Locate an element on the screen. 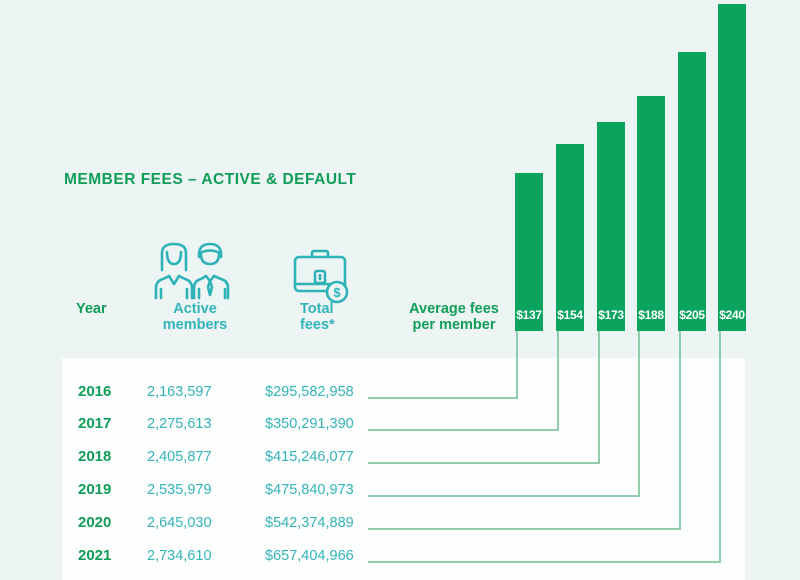  leader-line-horizontal-2017 is located at coordinates (463, 430).